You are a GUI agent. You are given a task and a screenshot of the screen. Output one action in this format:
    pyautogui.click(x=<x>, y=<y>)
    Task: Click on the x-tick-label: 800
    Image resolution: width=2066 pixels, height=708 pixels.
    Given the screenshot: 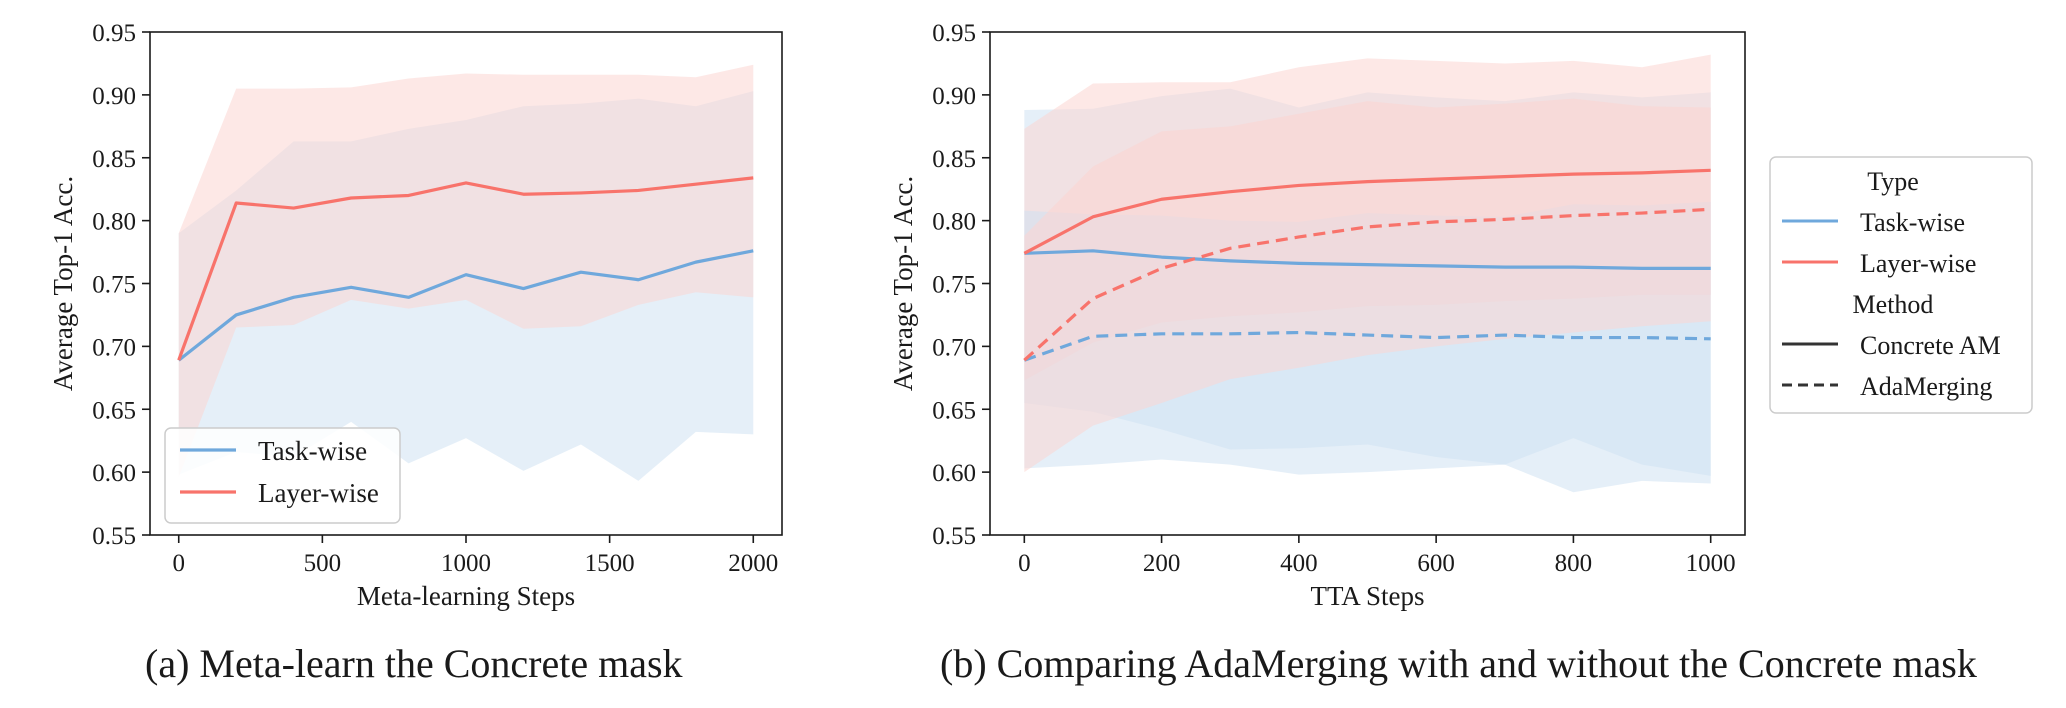 What is the action you would take?
    pyautogui.click(x=1574, y=563)
    